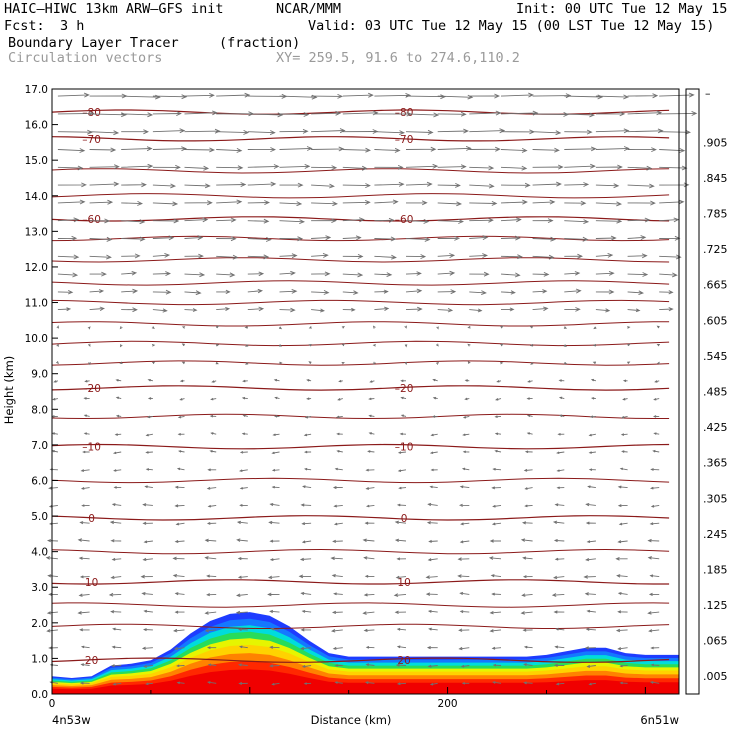  What do you see at coordinates (404, 519) in the screenshot?
I see `contour-label: 0` at bounding box center [404, 519].